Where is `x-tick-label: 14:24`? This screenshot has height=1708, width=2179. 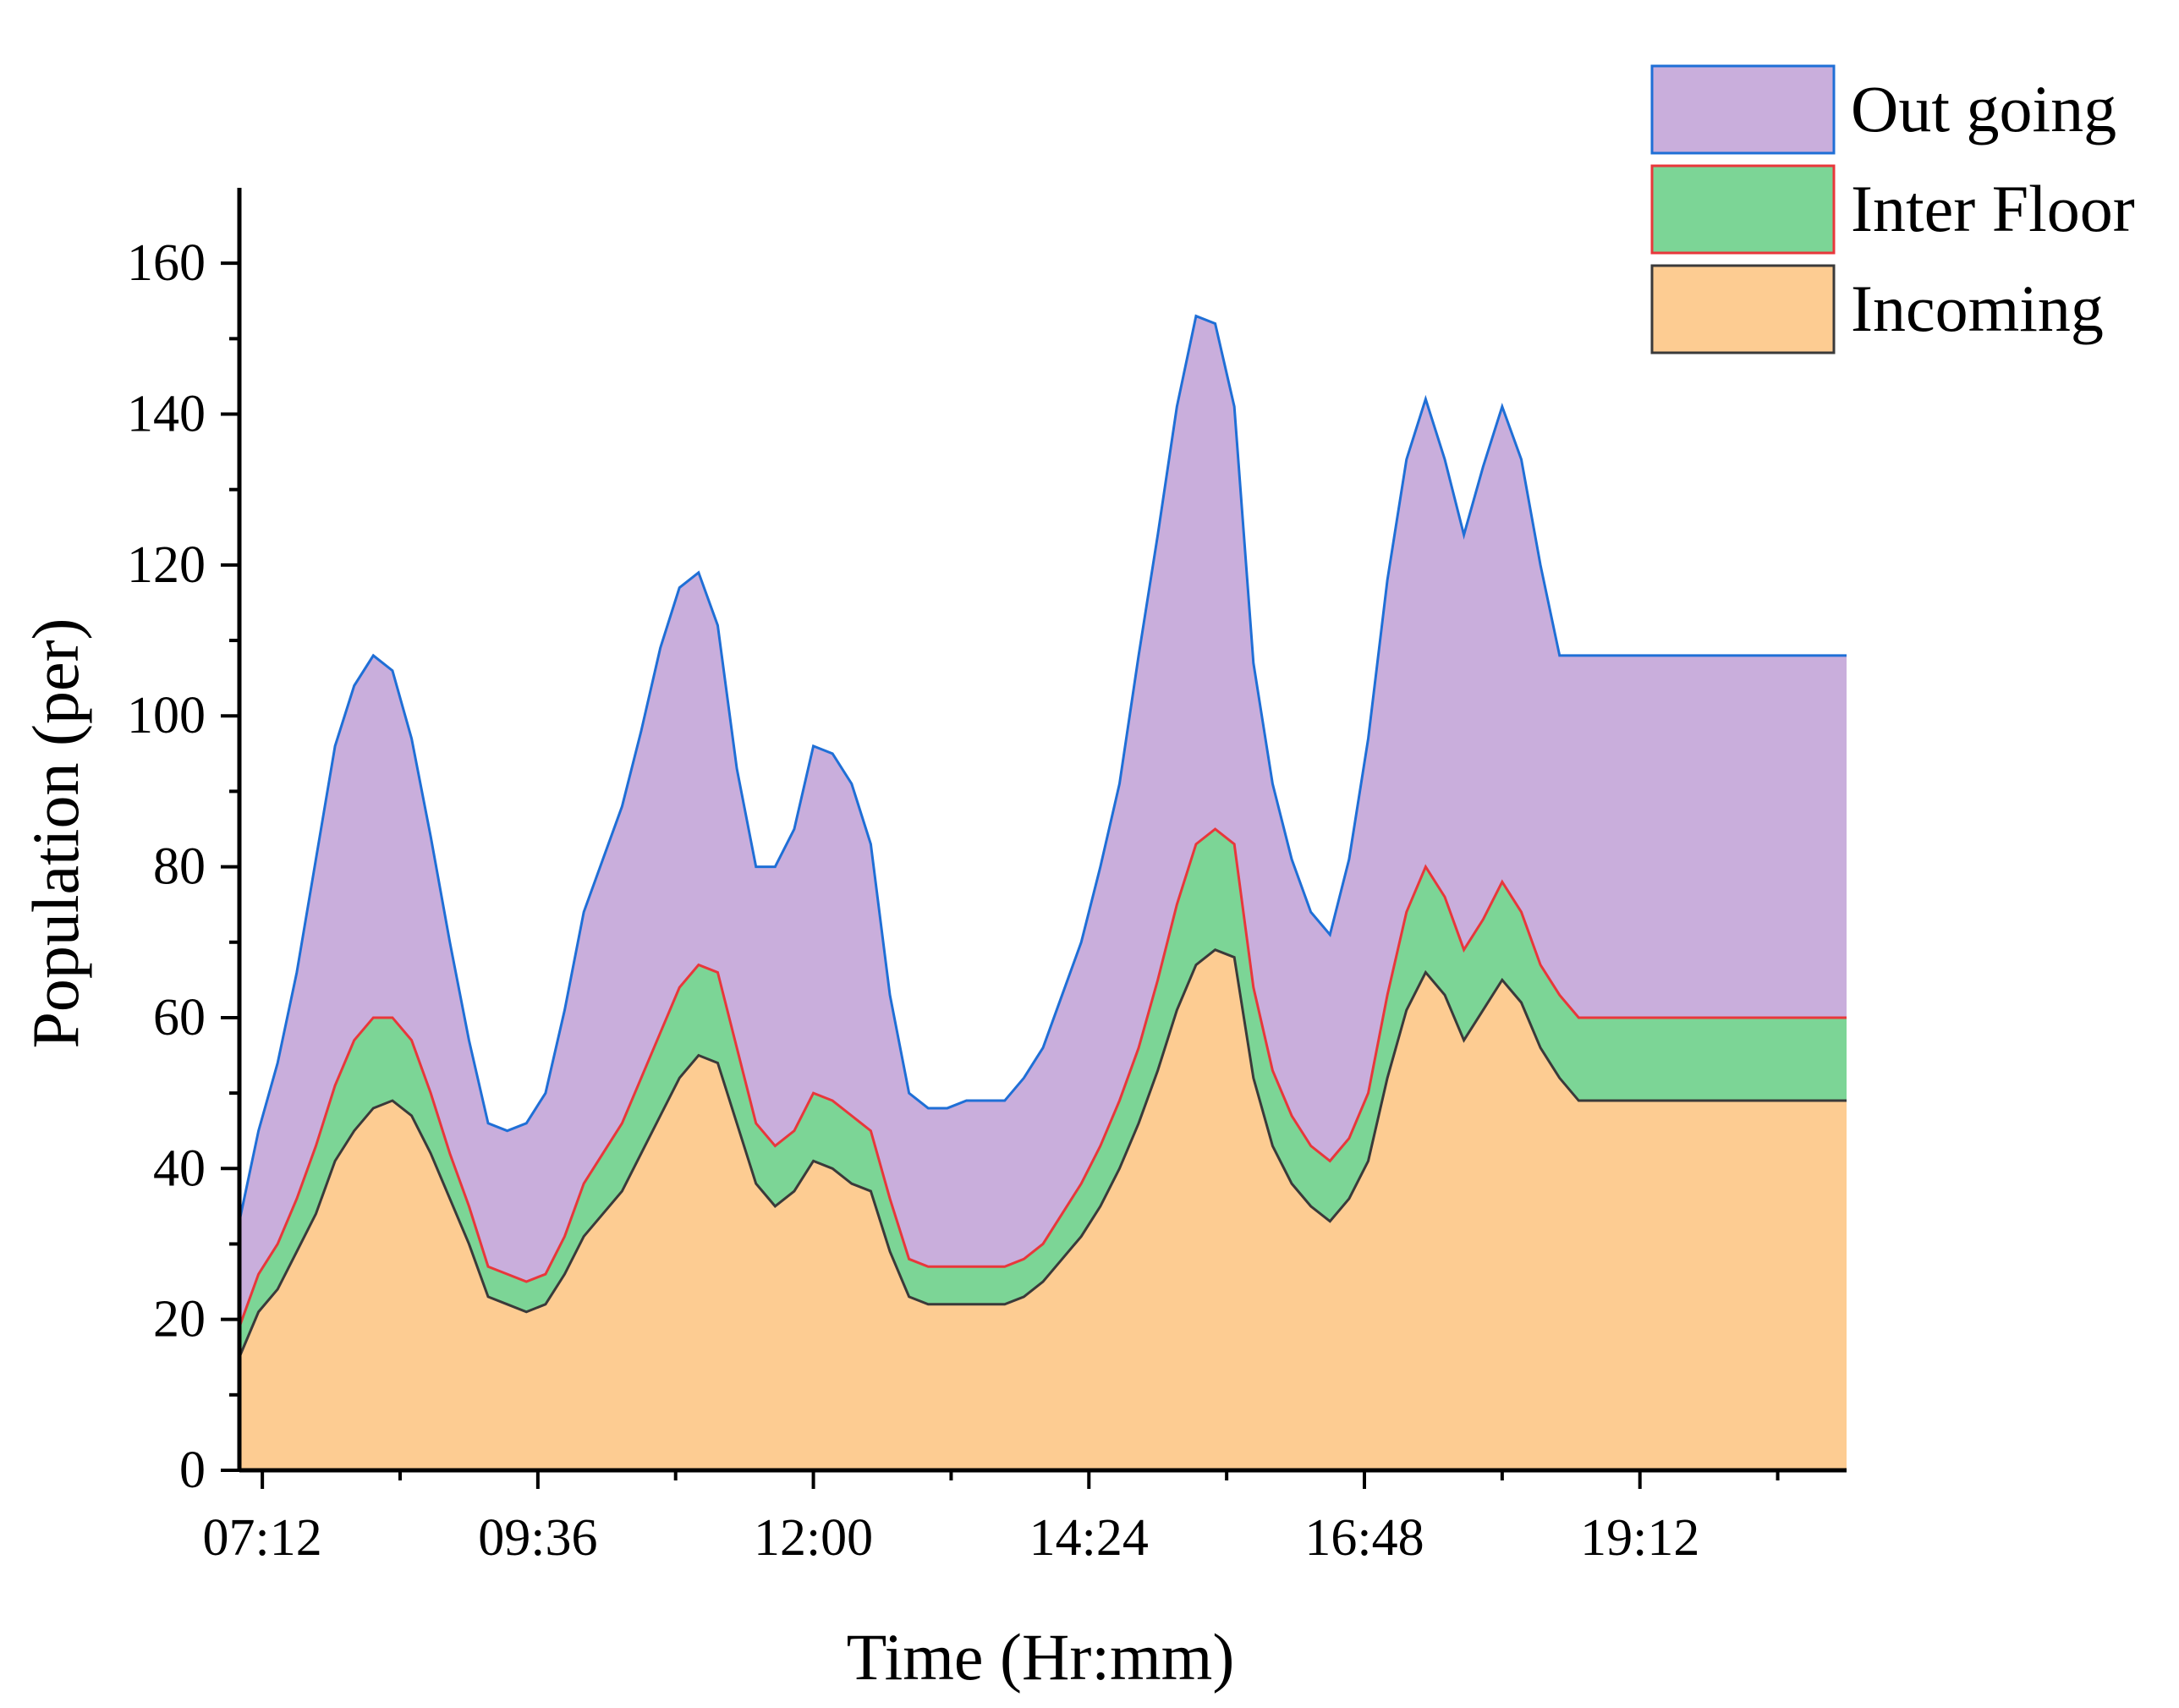 x-tick-label: 14:24 is located at coordinates (1089, 1538).